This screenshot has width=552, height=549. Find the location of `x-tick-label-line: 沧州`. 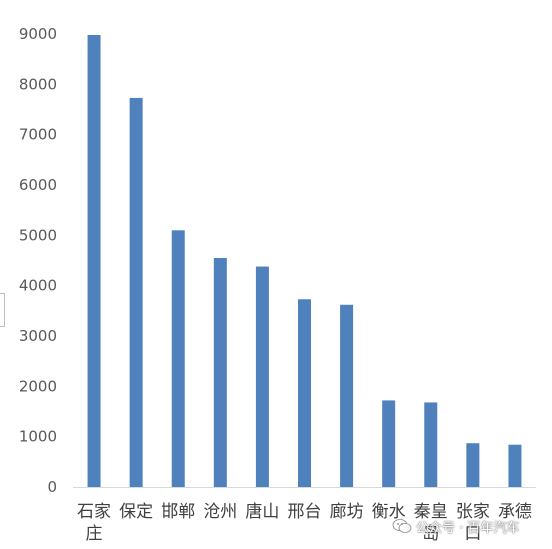

x-tick-label-line: 沧州 is located at coordinates (220, 512).